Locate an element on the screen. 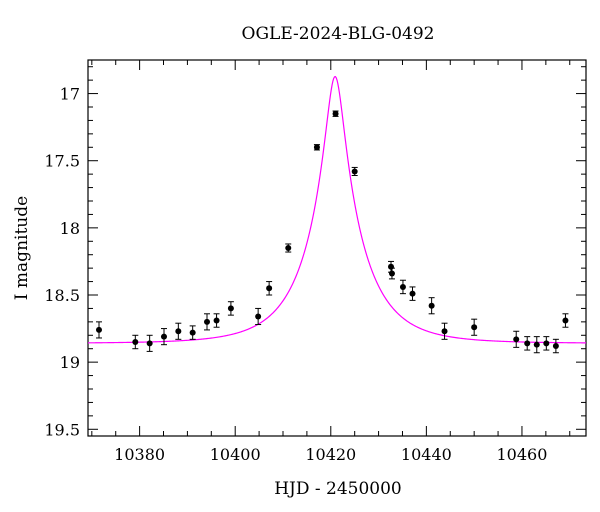  x-tick-label: 10420 is located at coordinates (330, 454).